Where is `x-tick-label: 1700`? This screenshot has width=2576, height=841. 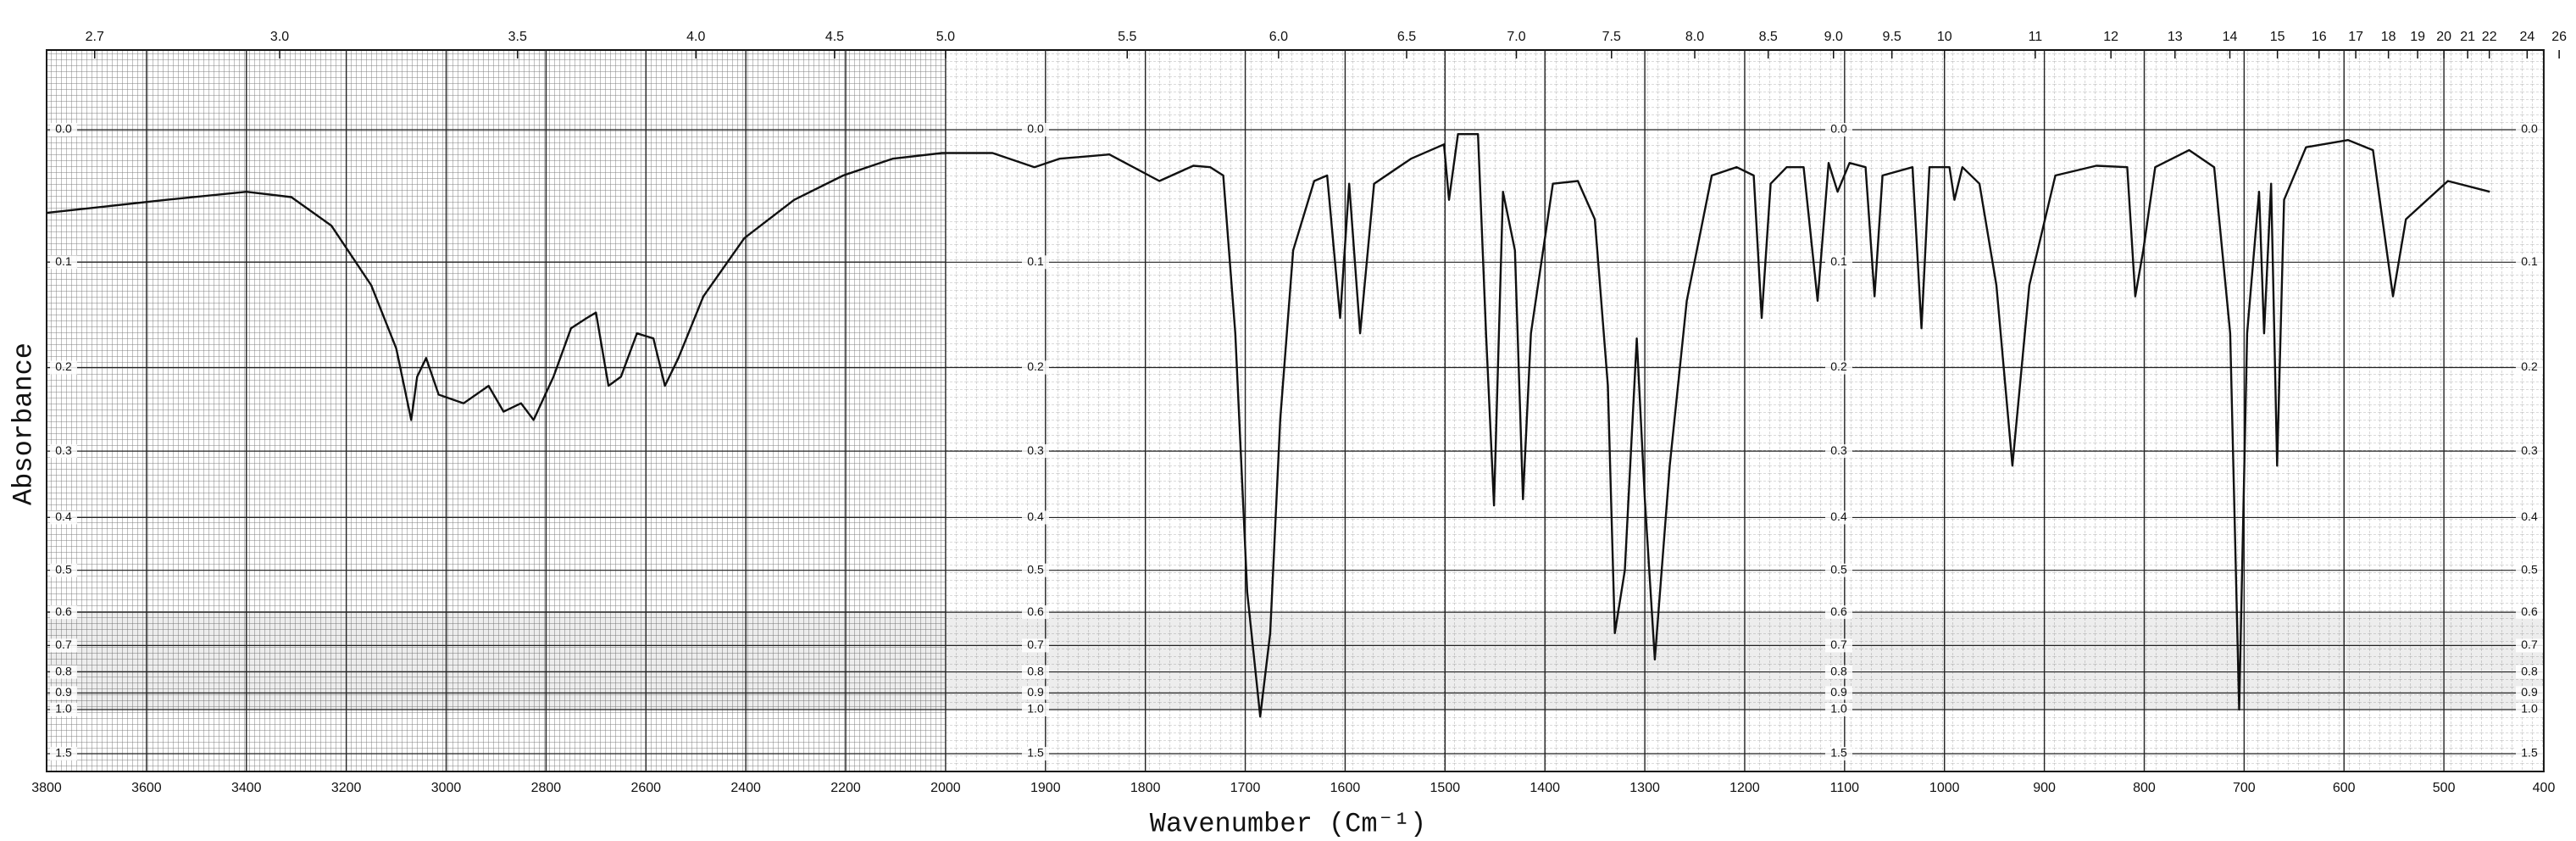 x-tick-label: 1700 is located at coordinates (1245, 788).